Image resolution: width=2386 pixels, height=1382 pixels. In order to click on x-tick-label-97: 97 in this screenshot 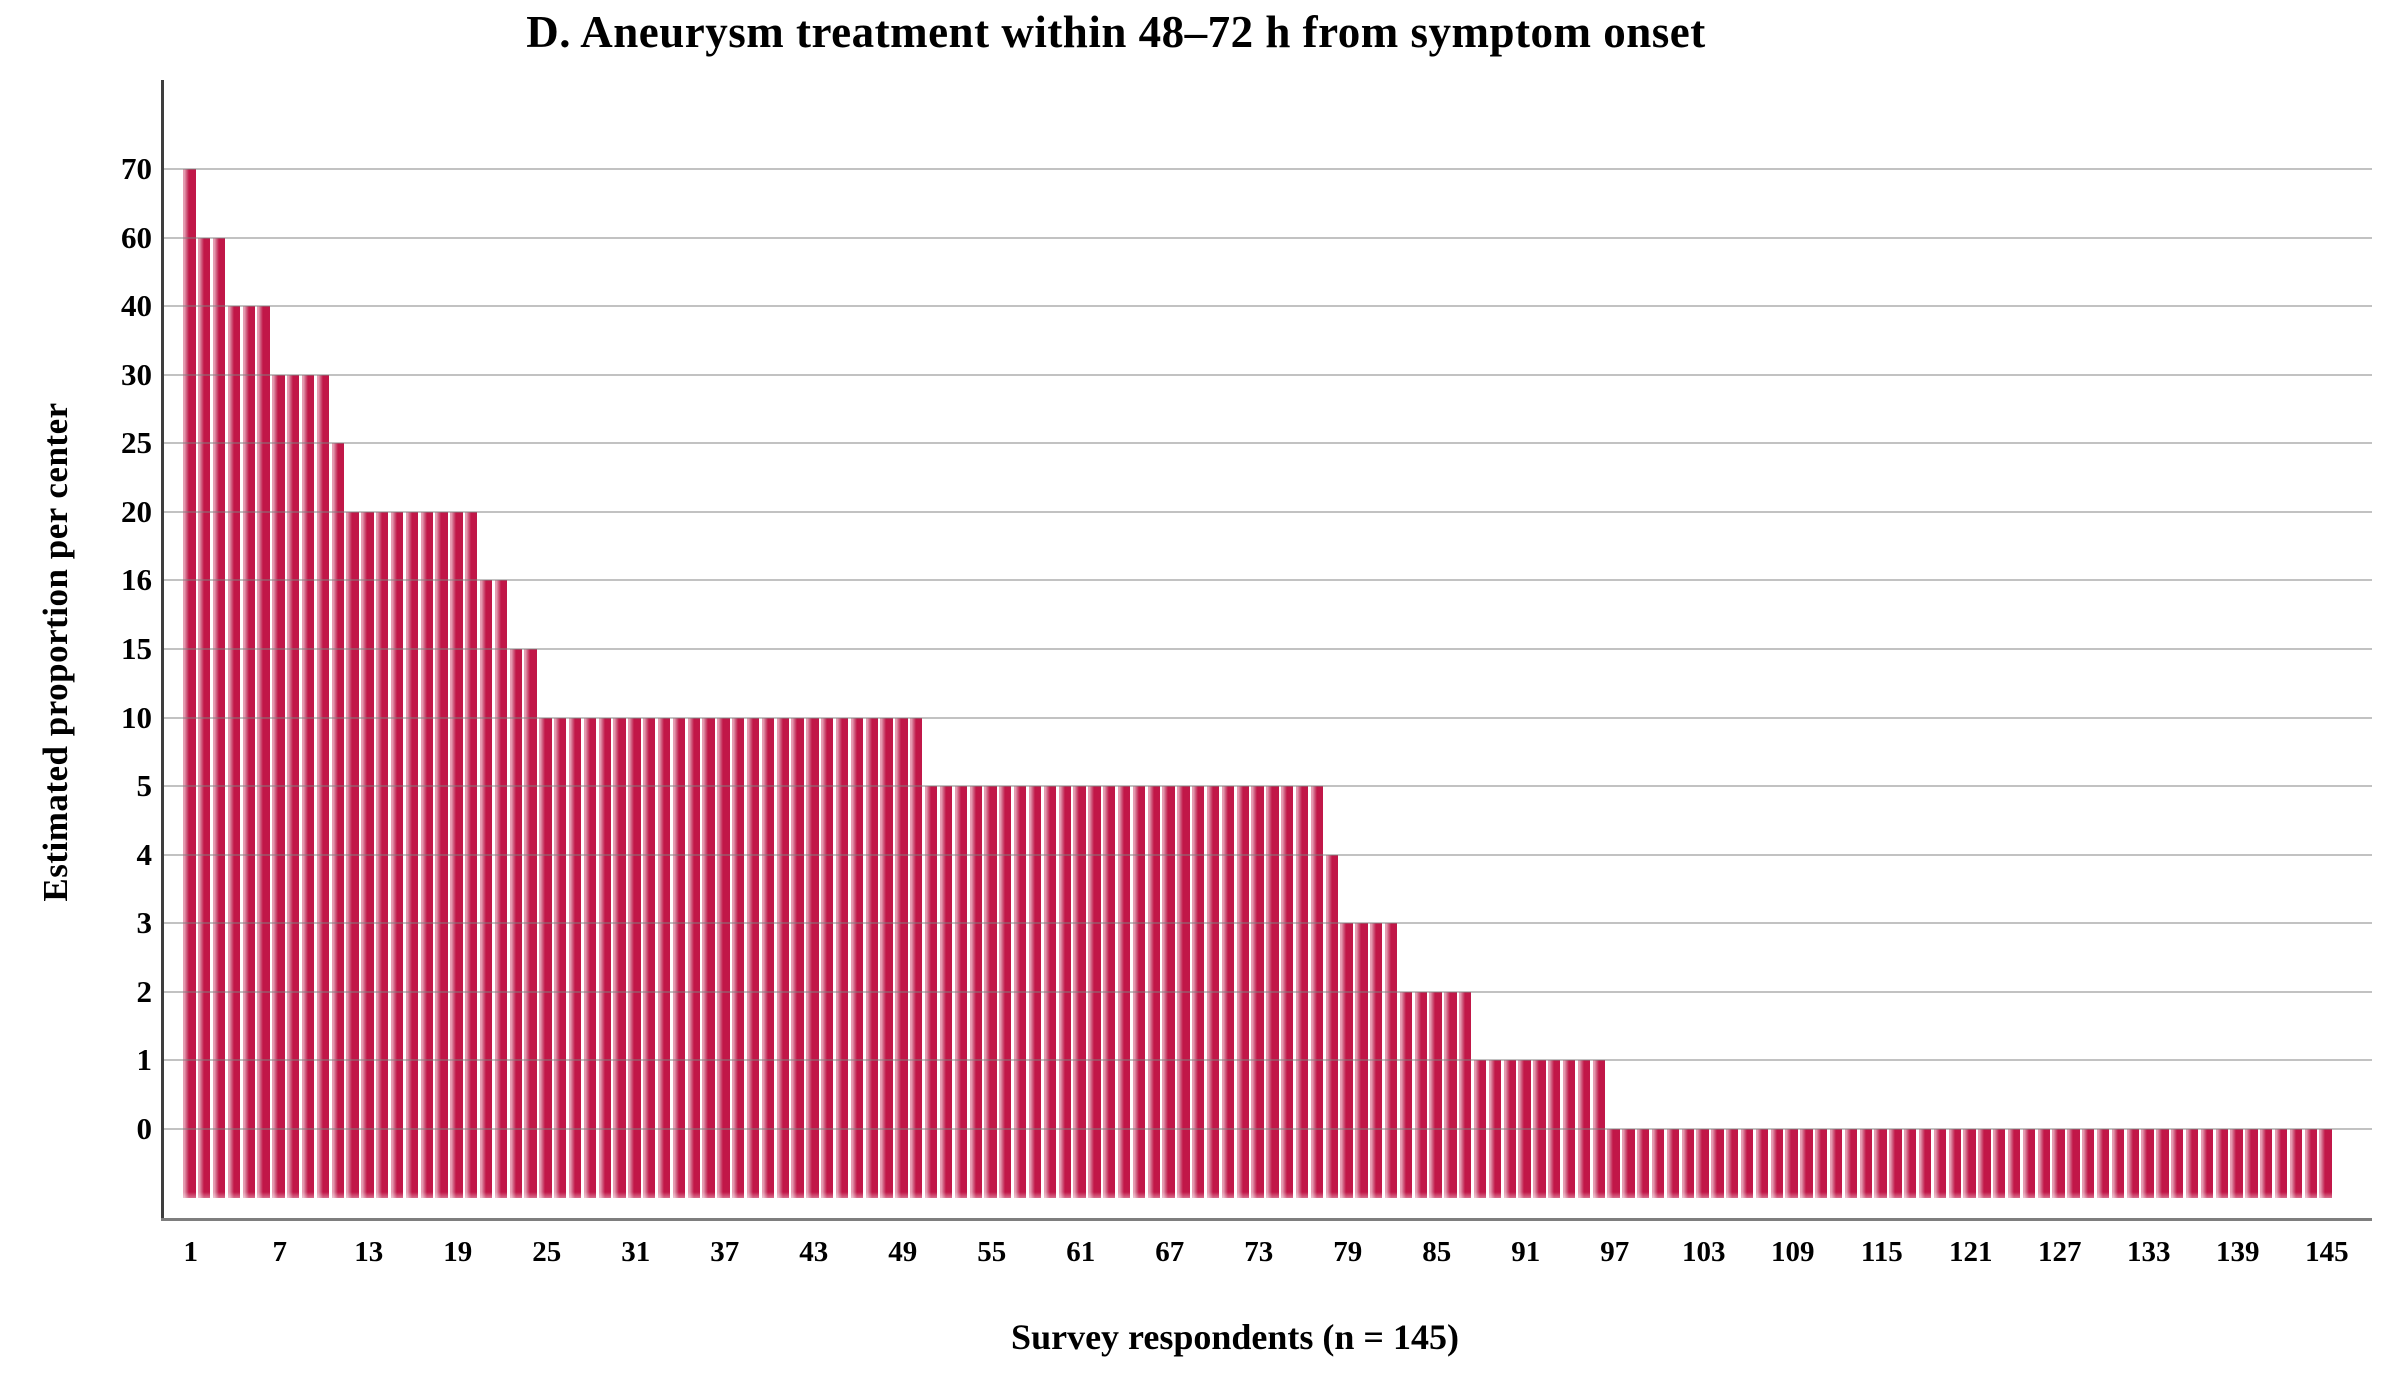, I will do `click(1615, 1252)`.